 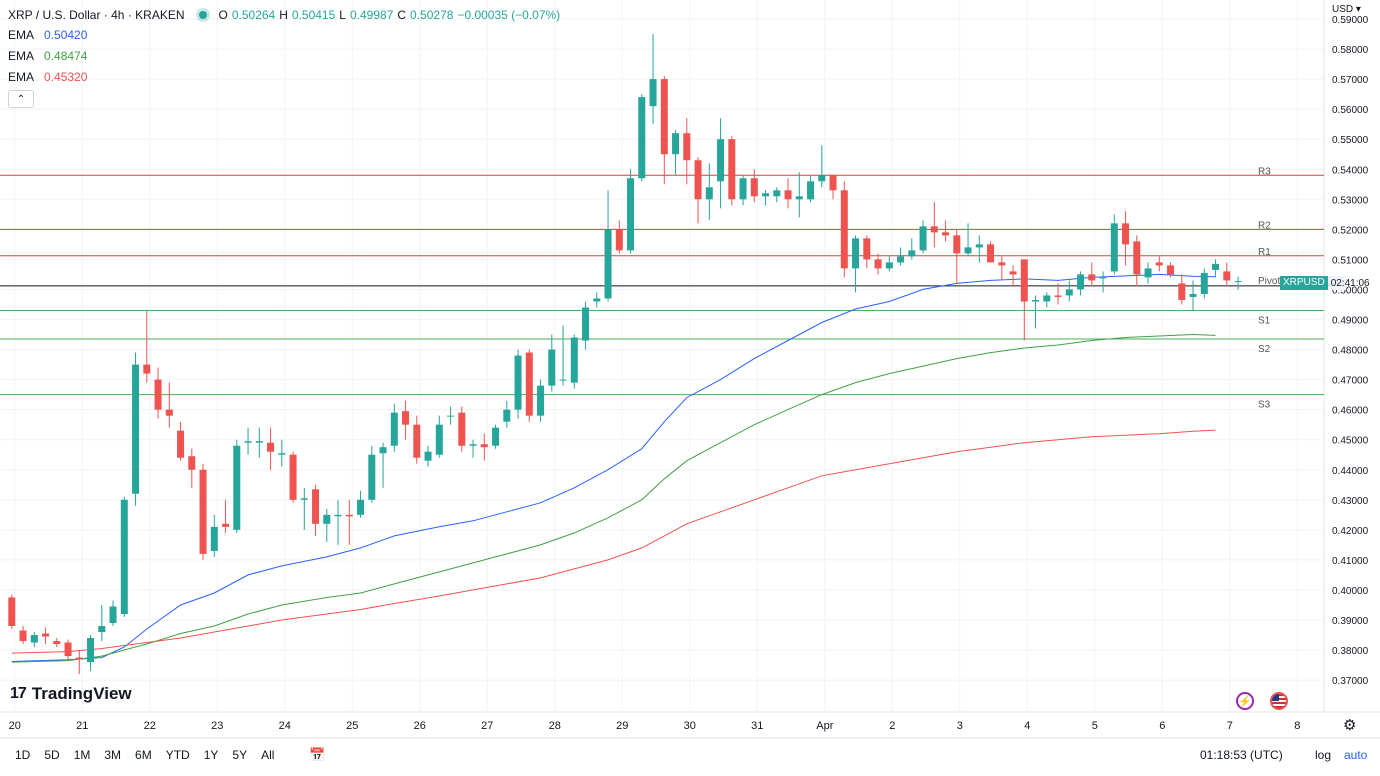 What do you see at coordinates (23, 755) in the screenshot?
I see `timeframe-1d: 1D` at bounding box center [23, 755].